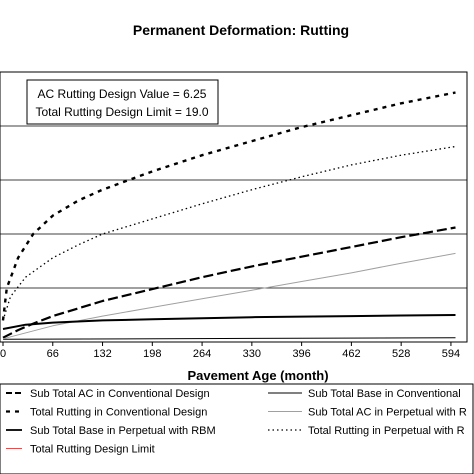  I want to click on x-tick-label-8: 528, so click(401, 354).